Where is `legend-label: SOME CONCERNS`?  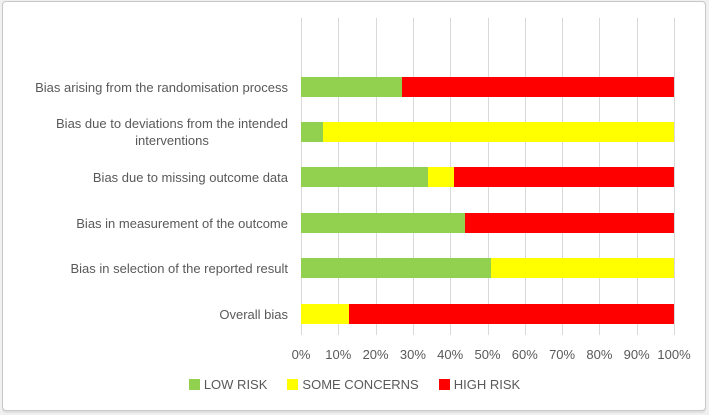 legend-label: SOME CONCERNS is located at coordinates (360, 384).